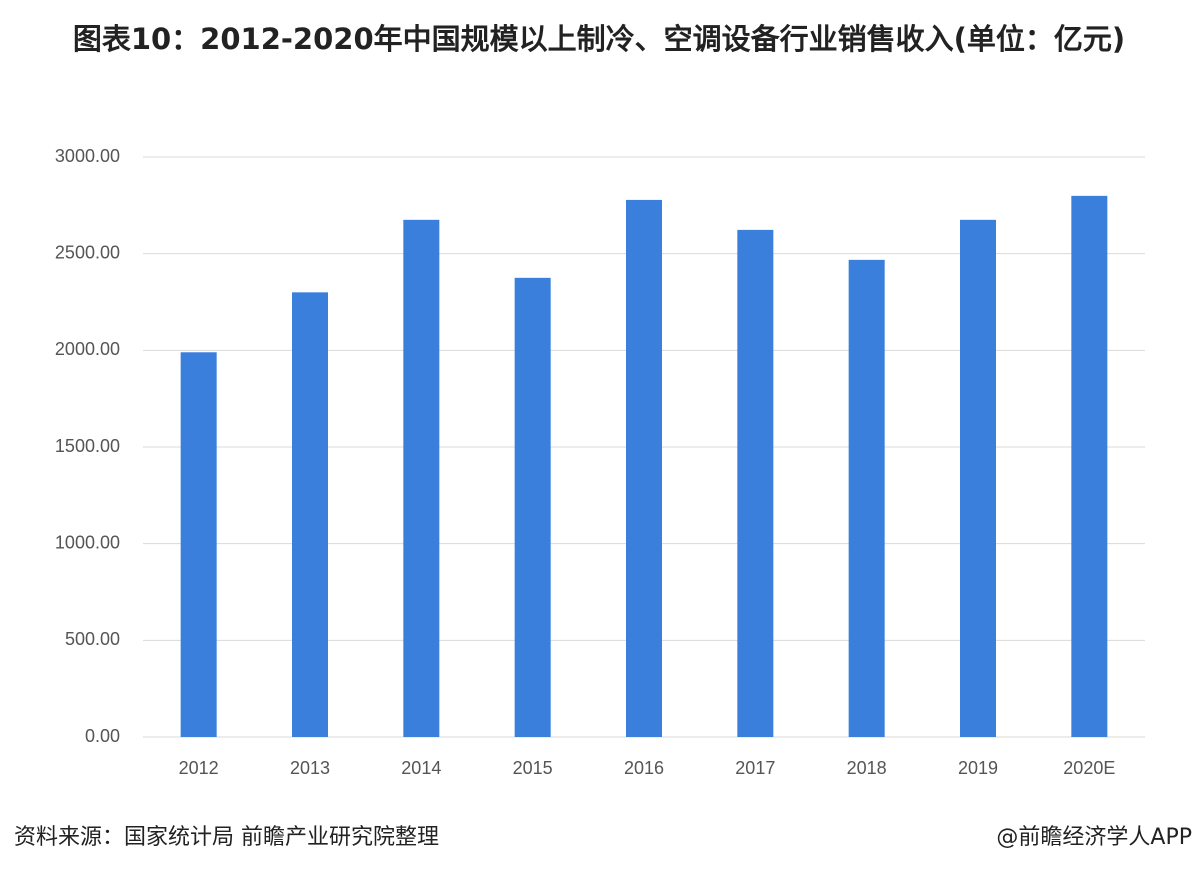 The image size is (1198, 880). Describe the element at coordinates (644, 768) in the screenshot. I see `x-tick-label: 2016` at that location.